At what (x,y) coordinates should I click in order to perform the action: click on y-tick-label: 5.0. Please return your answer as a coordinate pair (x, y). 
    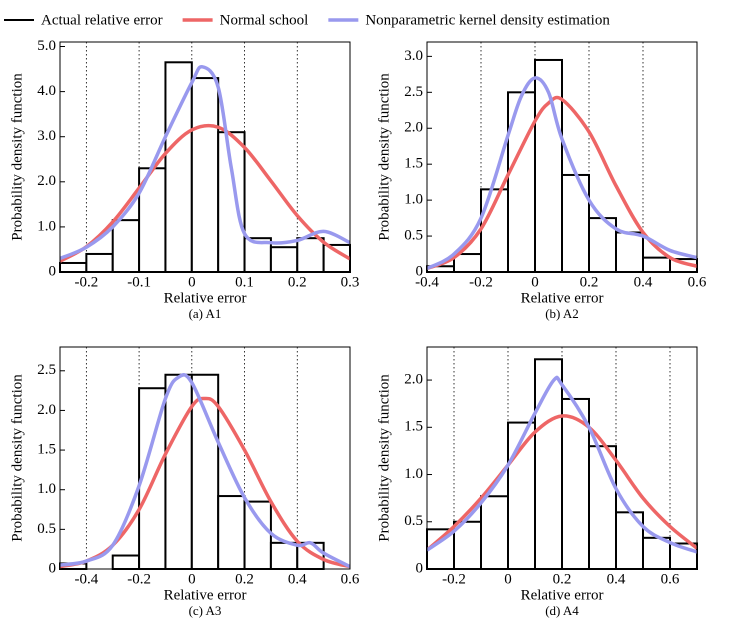
    Looking at the image, I should click on (46, 46).